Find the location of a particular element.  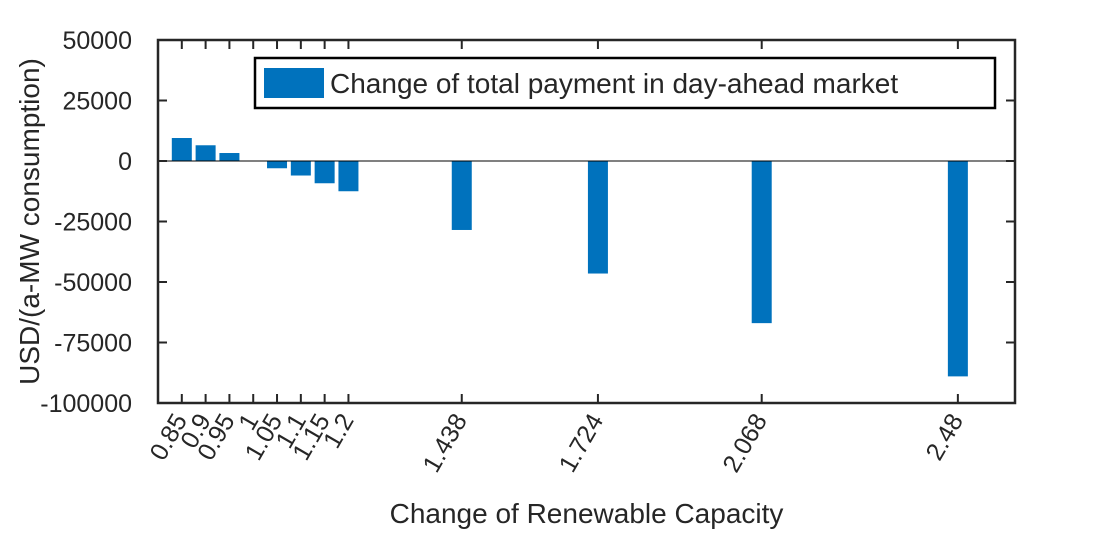

x-tick-label: 2.48 is located at coordinates (944, 437).